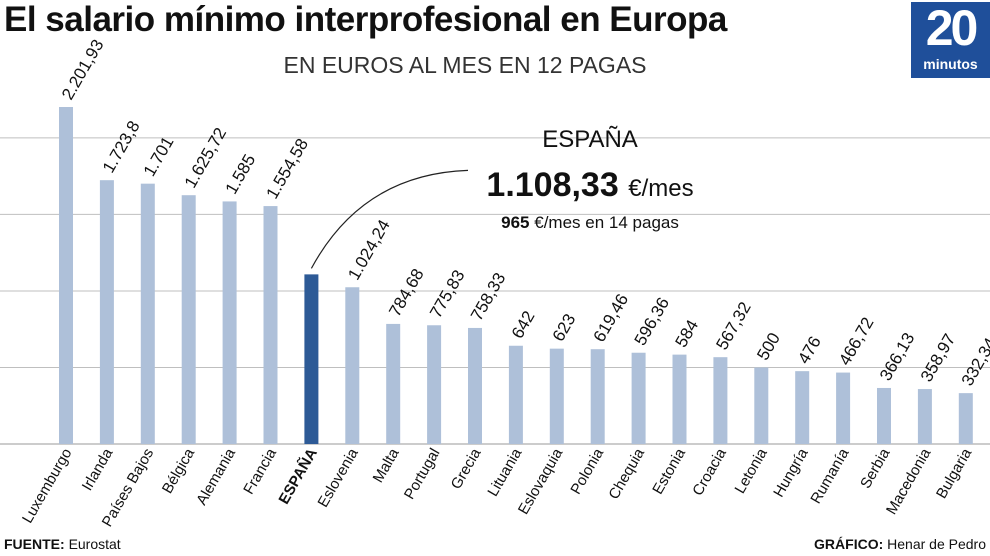  Describe the element at coordinates (369, 249) in the screenshot. I see `value-label: 1.024,24` at that location.